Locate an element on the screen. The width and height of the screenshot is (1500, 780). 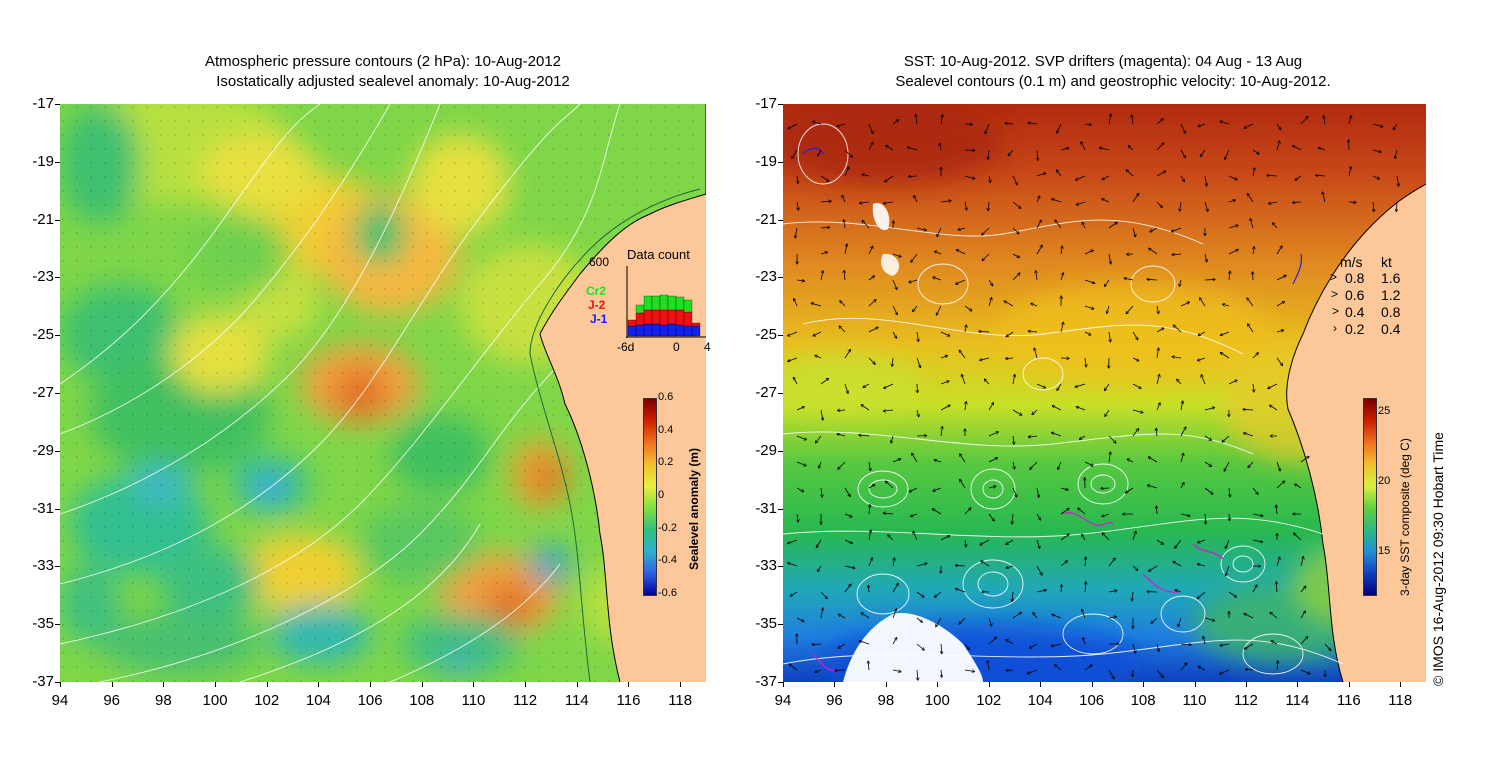
right-x-tick-label: 104 is located at coordinates (1040, 700).